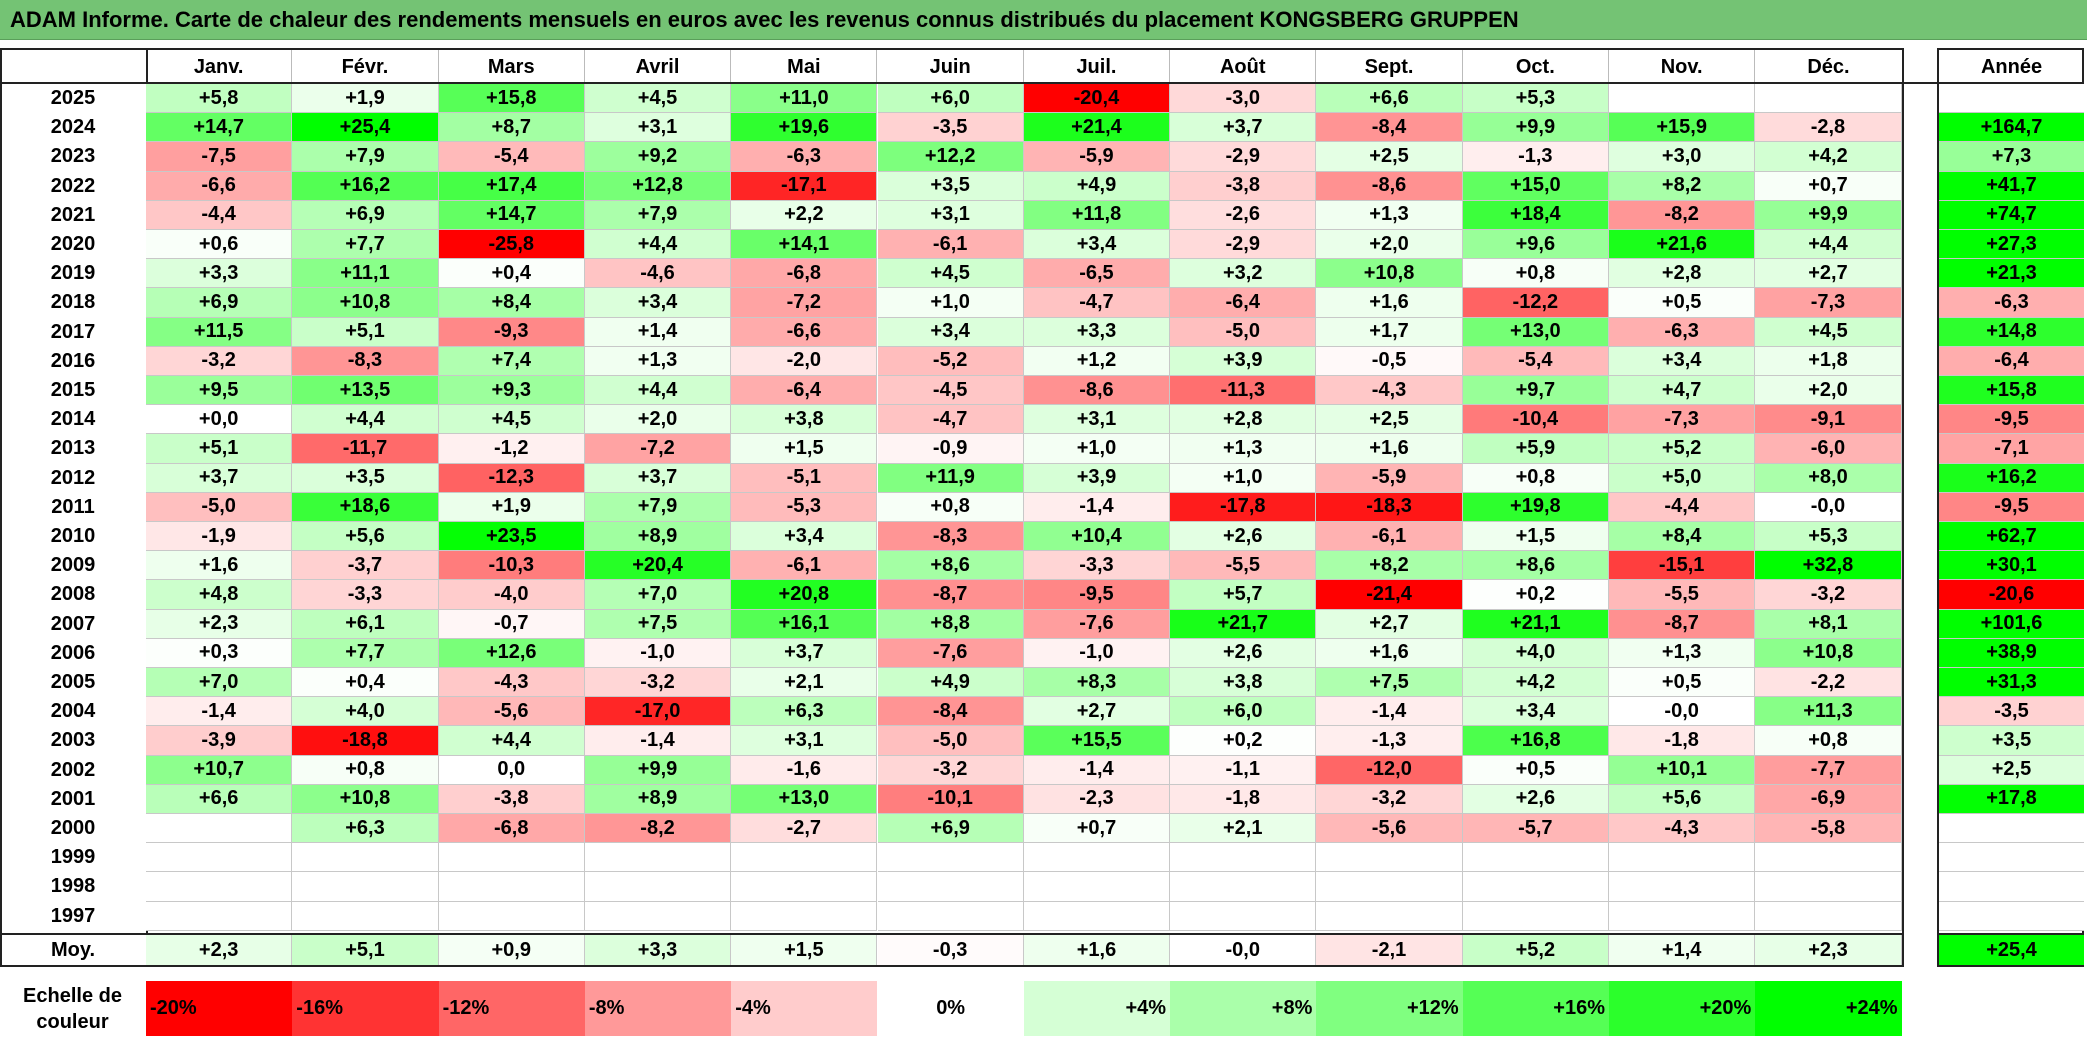  Describe the element at coordinates (511, 391) in the screenshot. I see `heatmap-cell: +9,3` at that location.